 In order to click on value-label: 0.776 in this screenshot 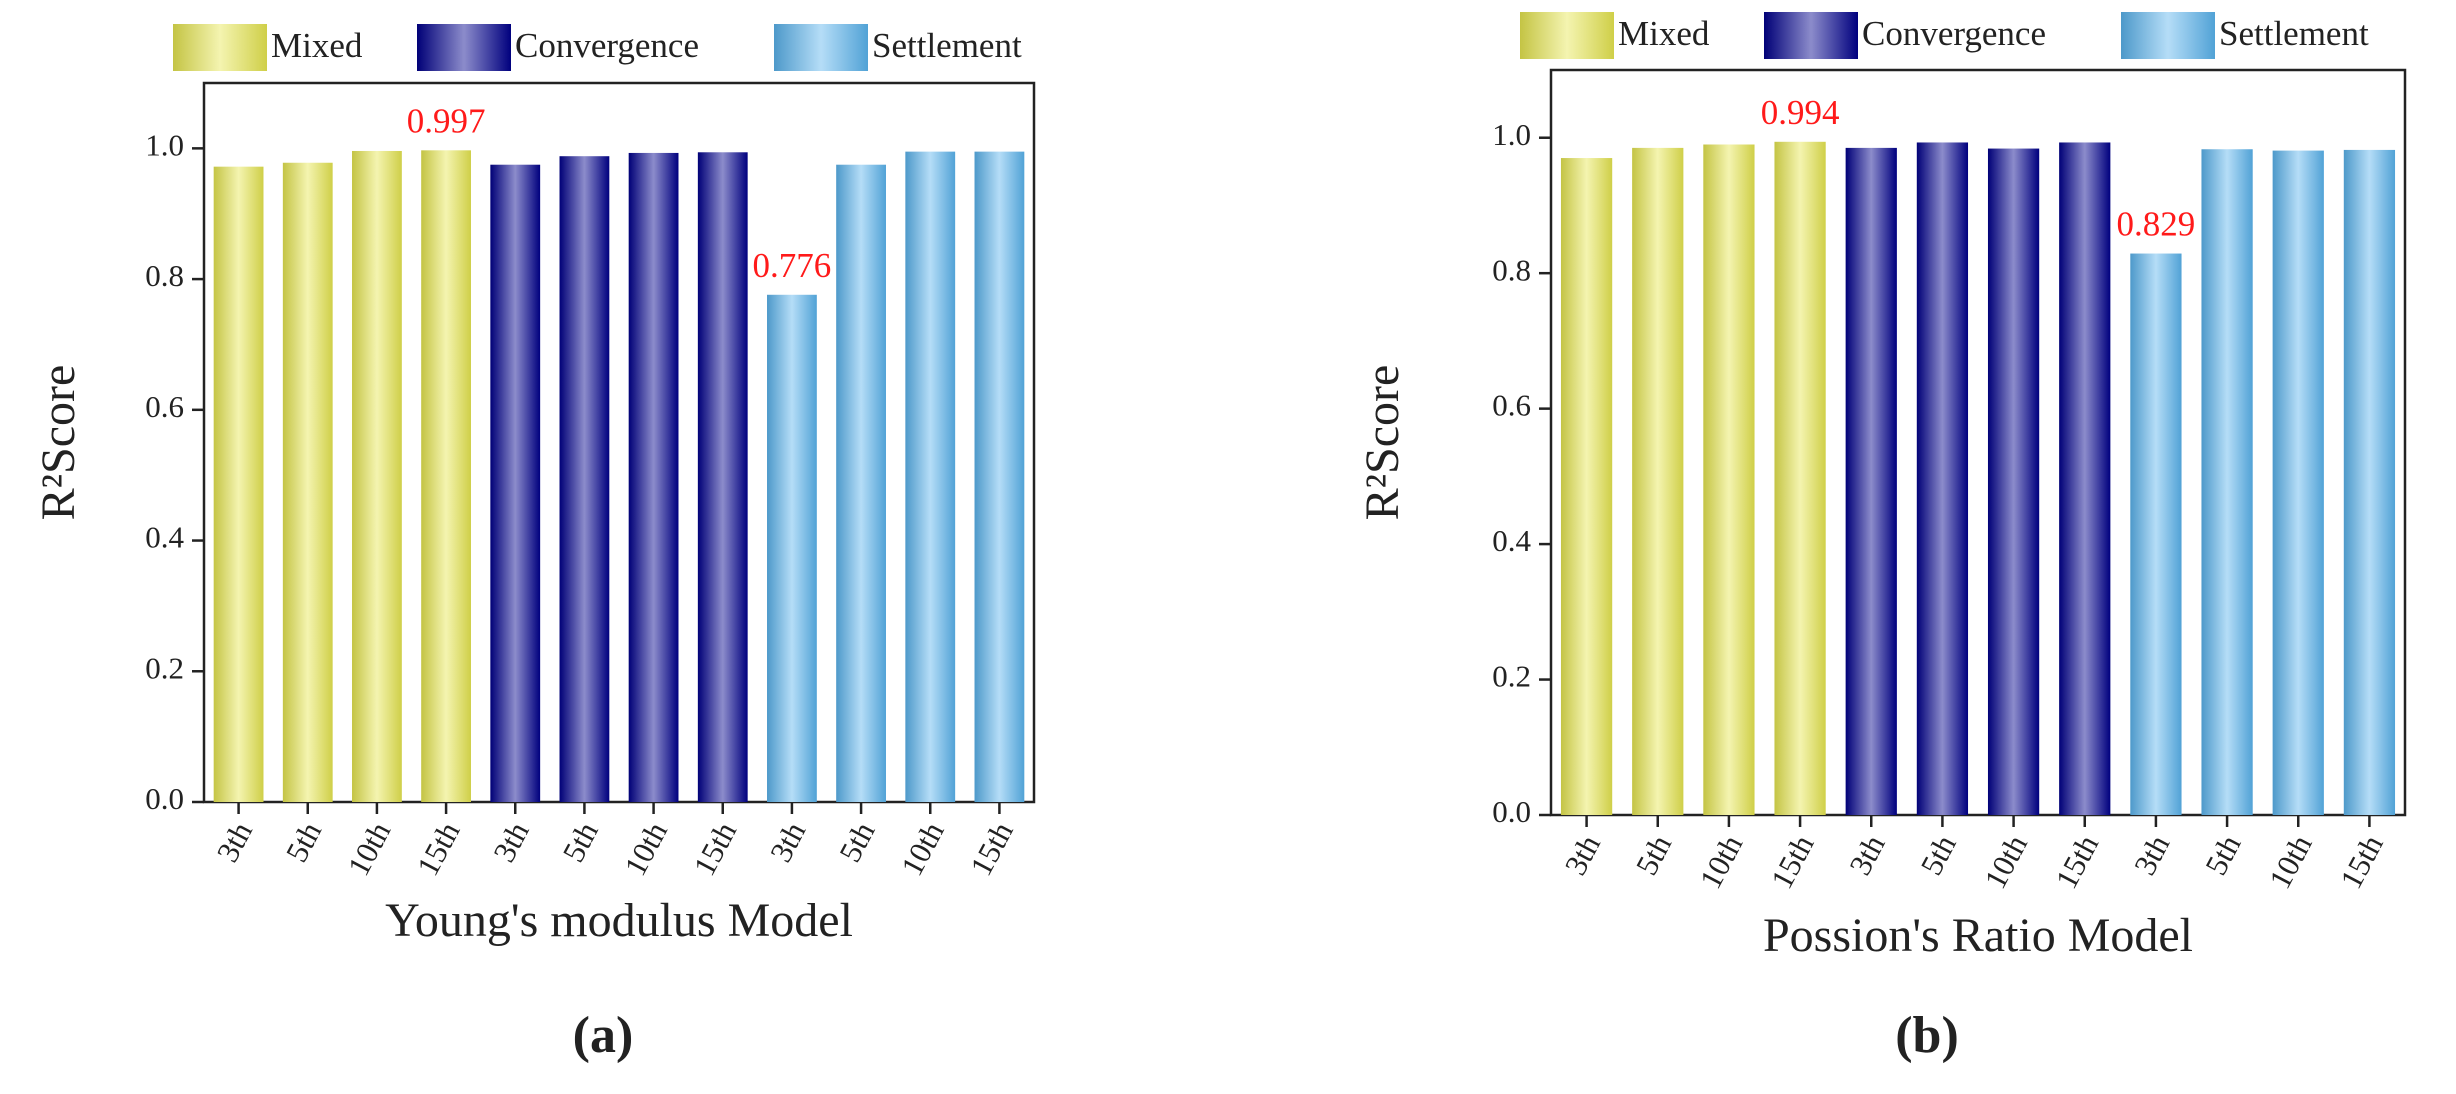, I will do `click(792, 265)`.